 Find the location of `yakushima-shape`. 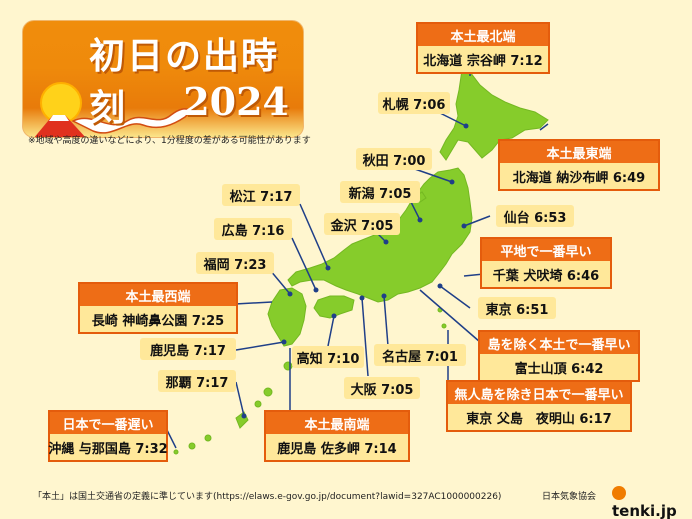

yakushima-shape is located at coordinates (288, 366).